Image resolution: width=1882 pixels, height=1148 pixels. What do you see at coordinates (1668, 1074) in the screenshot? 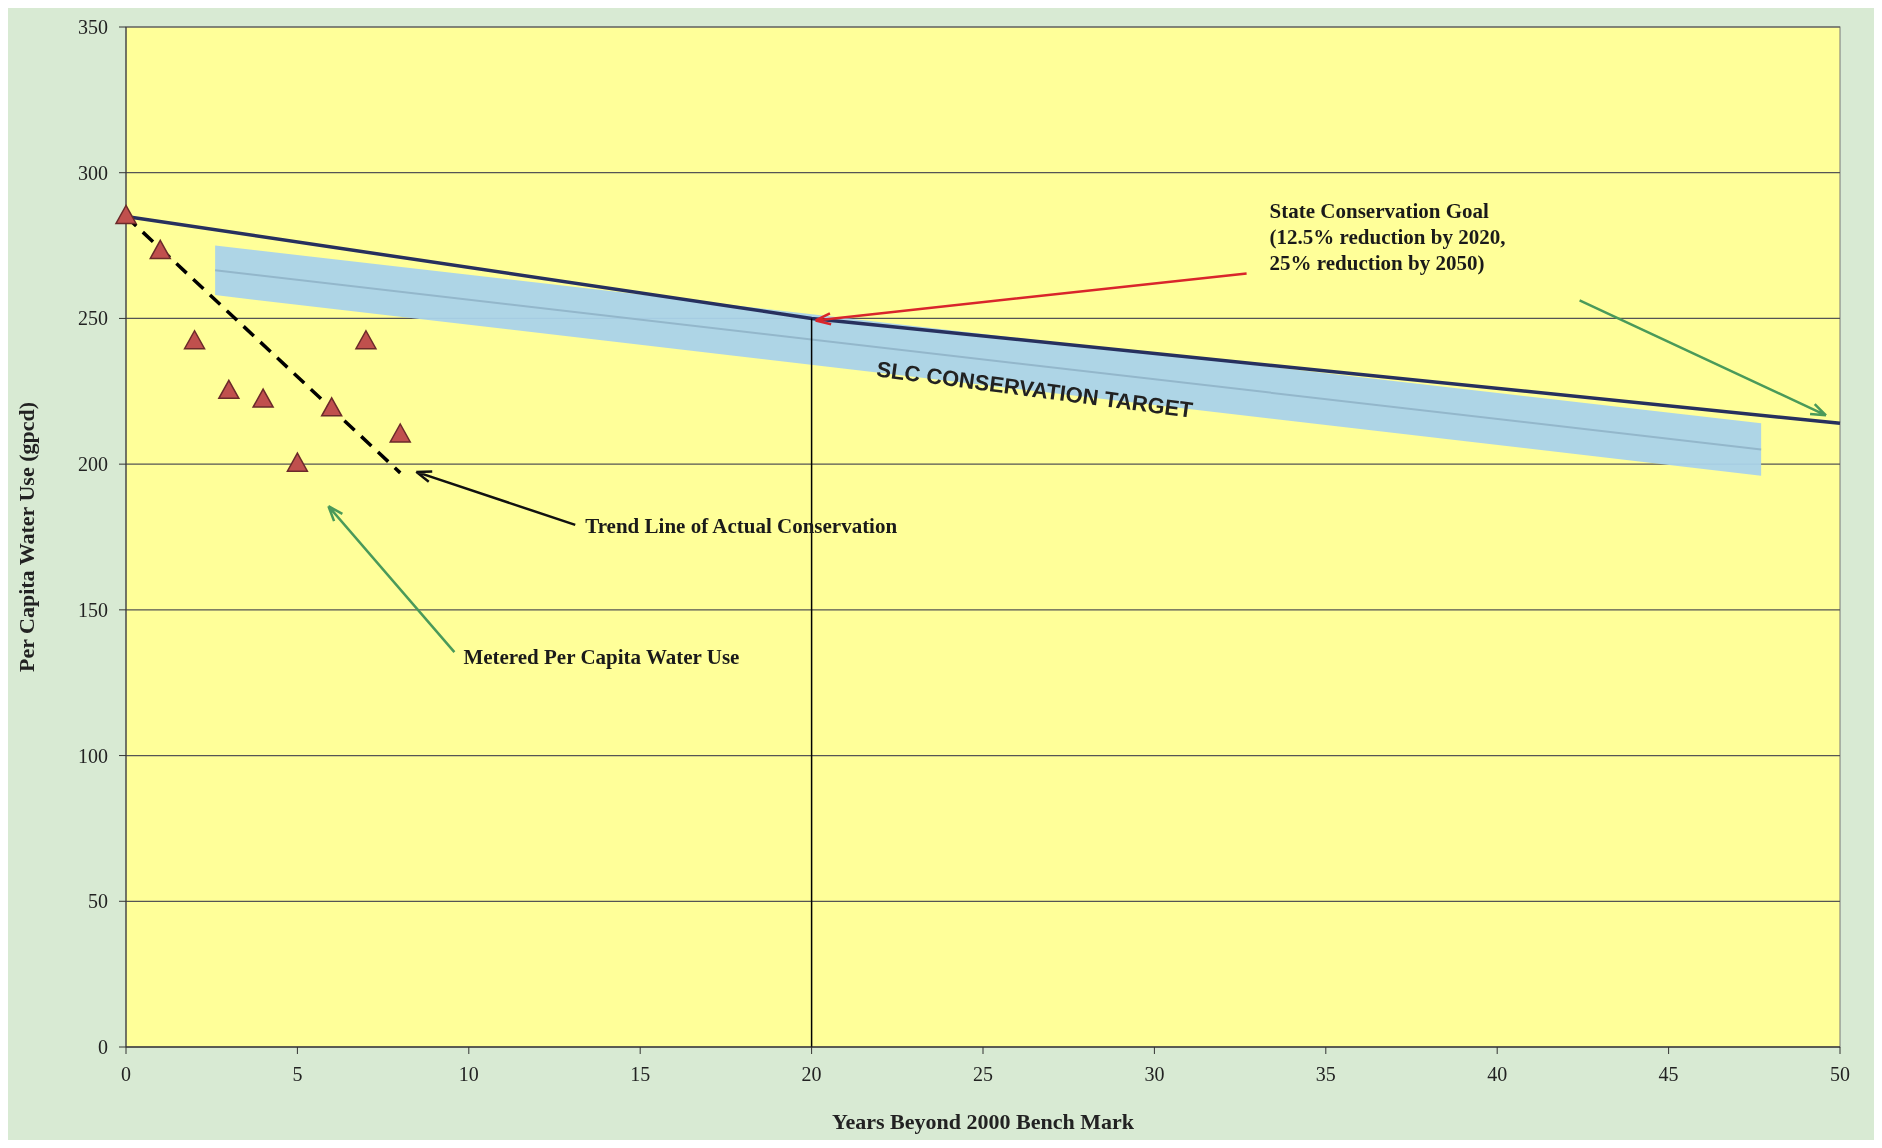
I see `x-tick-label: 45` at bounding box center [1668, 1074].